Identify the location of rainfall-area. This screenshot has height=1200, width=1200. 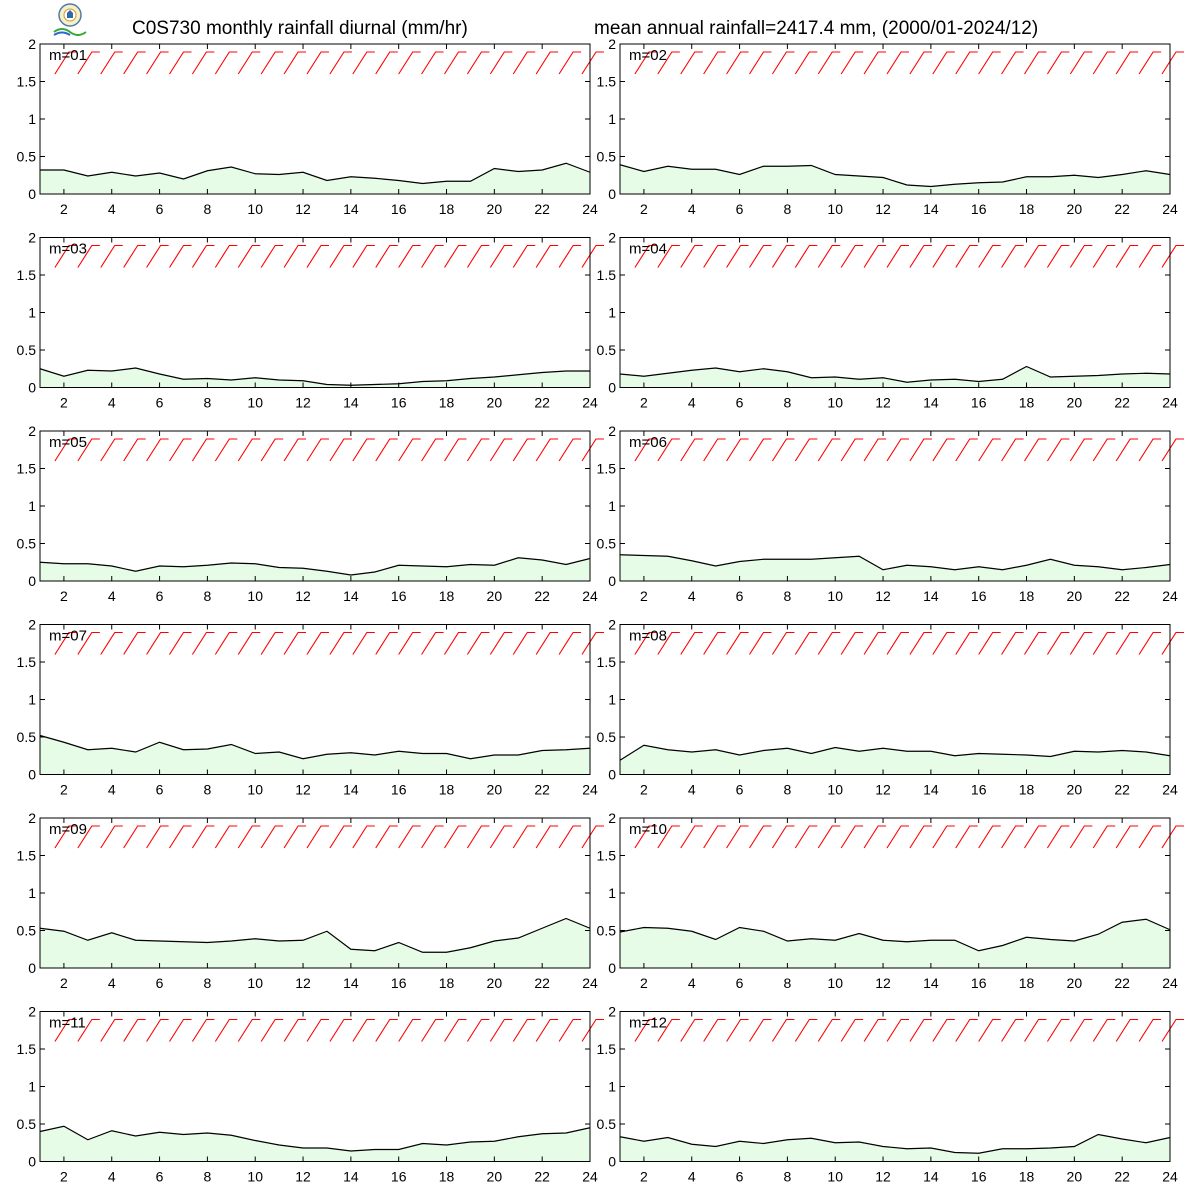
(315, 1144).